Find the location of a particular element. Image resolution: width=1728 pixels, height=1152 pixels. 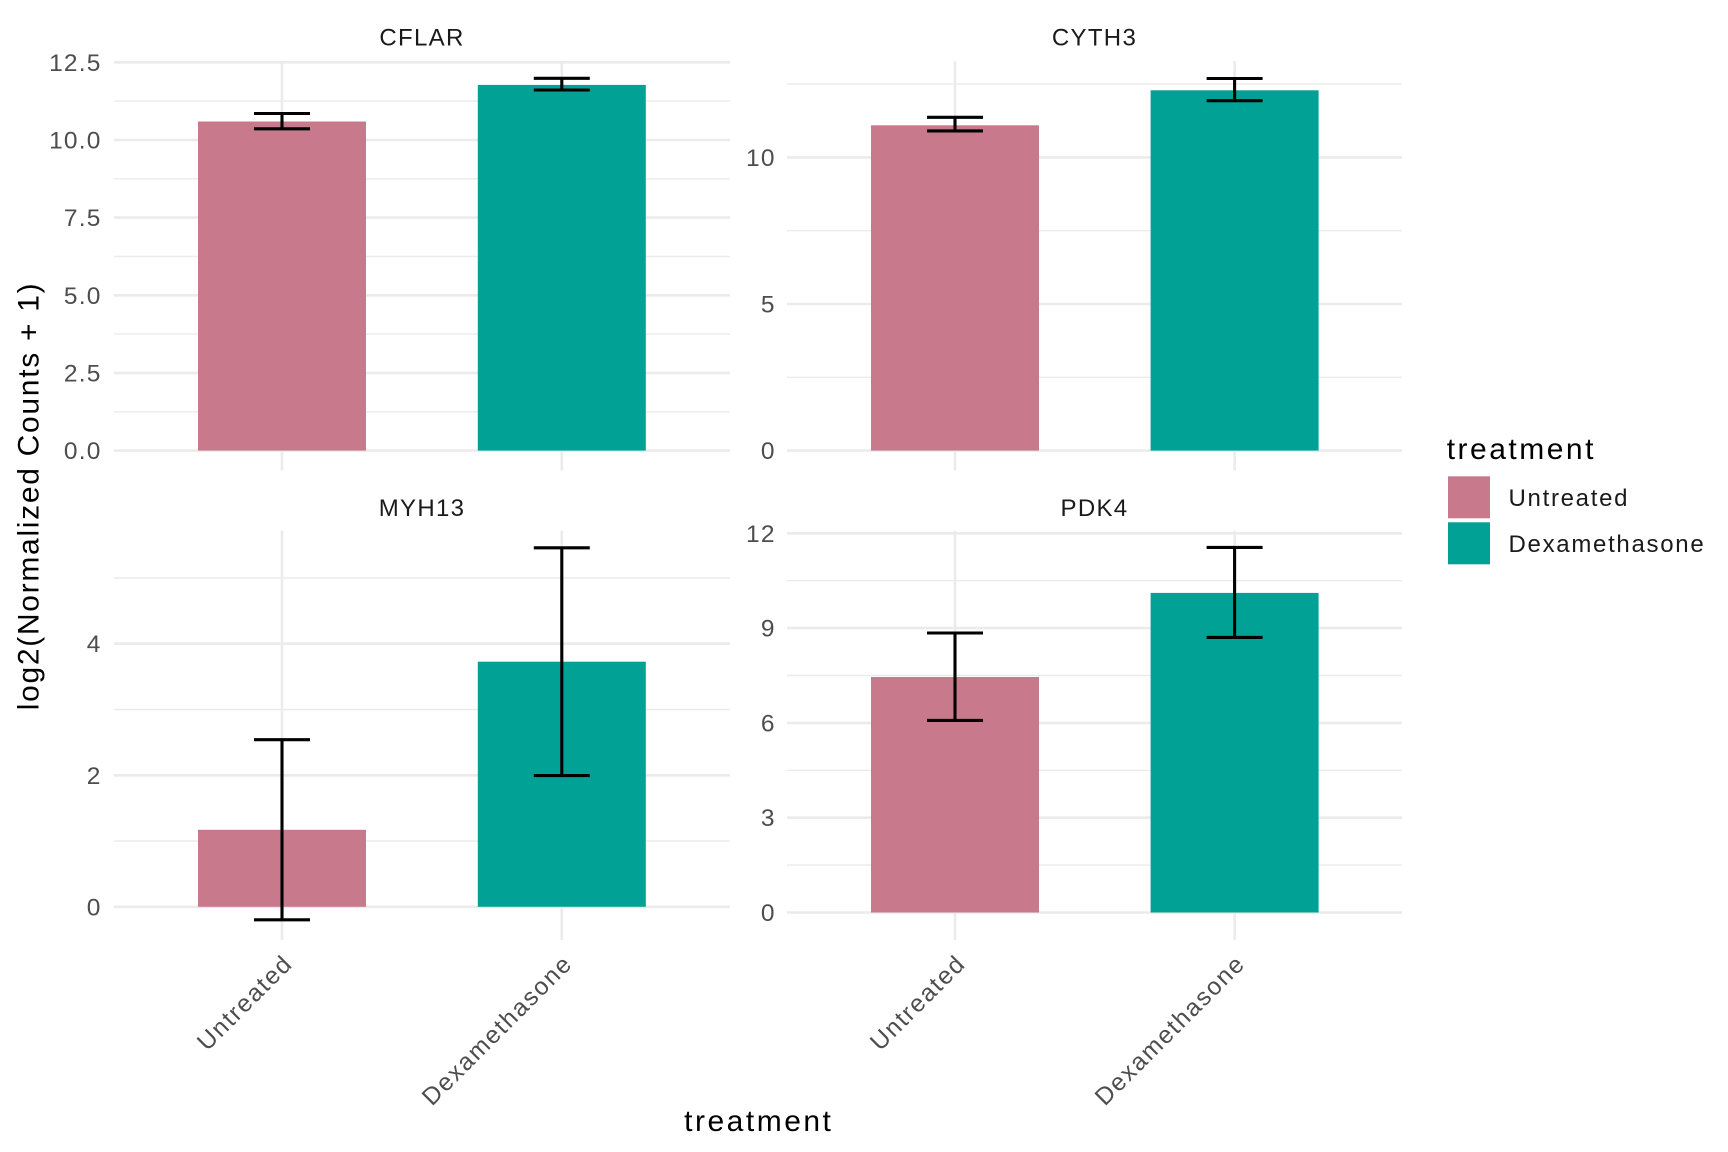

svg-text: 10 is located at coordinates (761, 158).